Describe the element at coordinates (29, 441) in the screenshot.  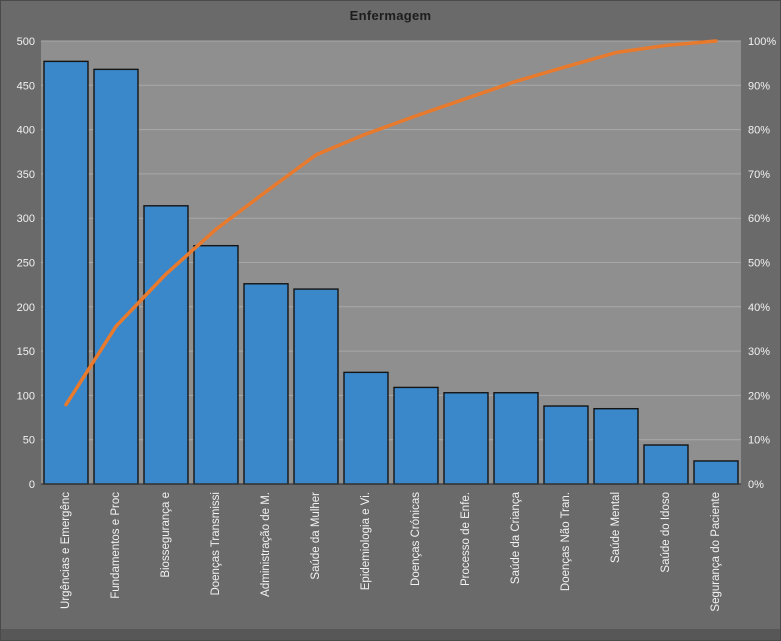
I see `left-axis-tick-label: 50` at that location.